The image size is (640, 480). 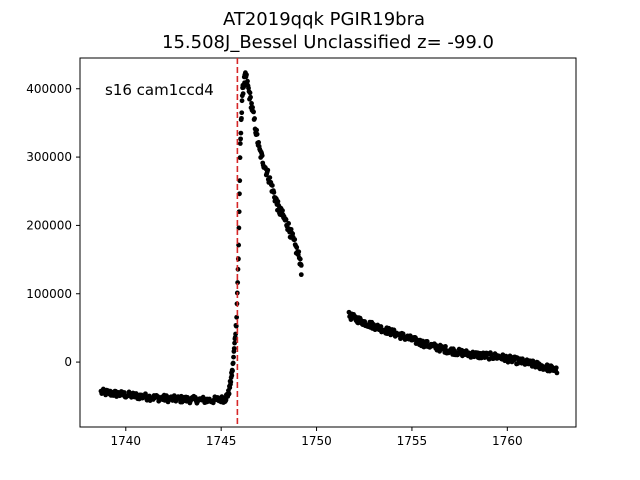 I want to click on x-tick-label: 1760, so click(x=507, y=441).